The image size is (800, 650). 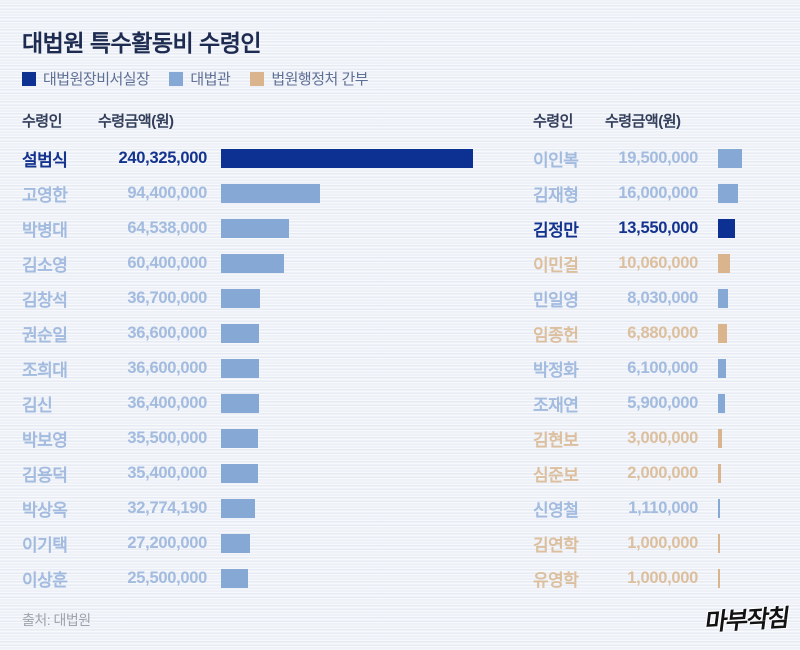 I want to click on recipient-name: 설범식, so click(x=45, y=160).